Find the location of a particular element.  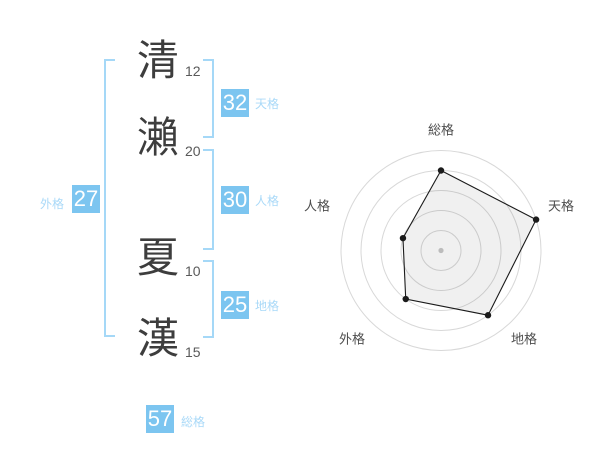

radar-axis-label: 天格 is located at coordinates (561, 206).